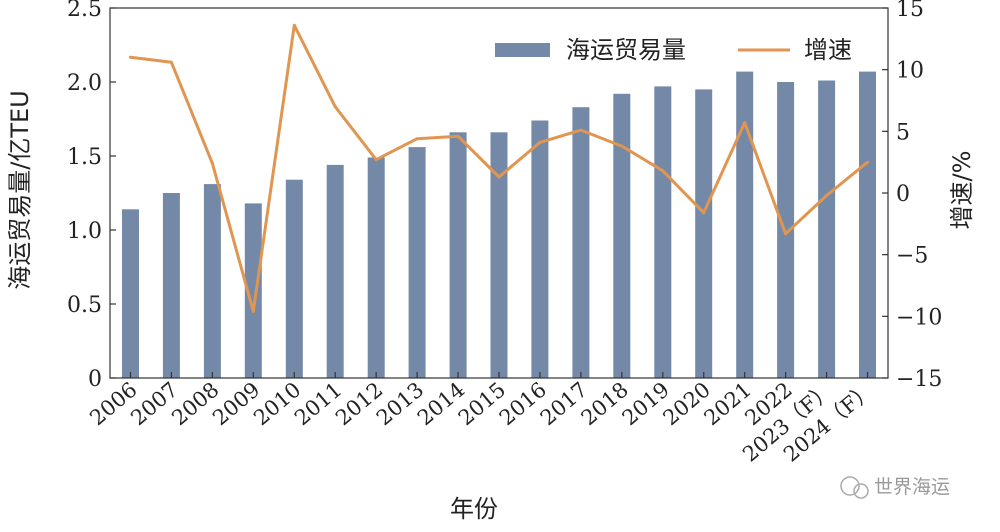  What do you see at coordinates (417, 139) in the screenshot?
I see `growth-point-2013` at bounding box center [417, 139].